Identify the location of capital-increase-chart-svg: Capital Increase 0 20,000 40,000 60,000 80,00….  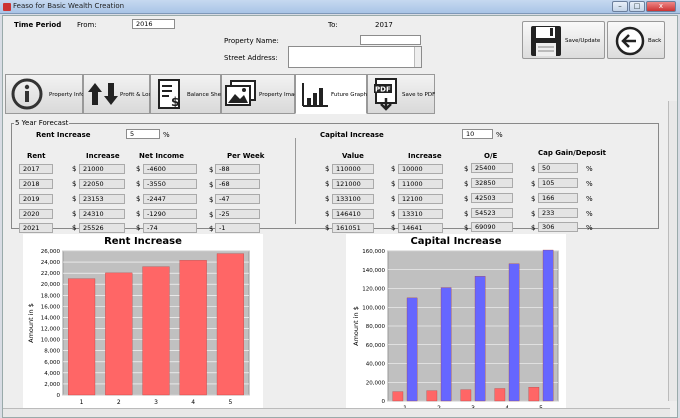
(455, 324).